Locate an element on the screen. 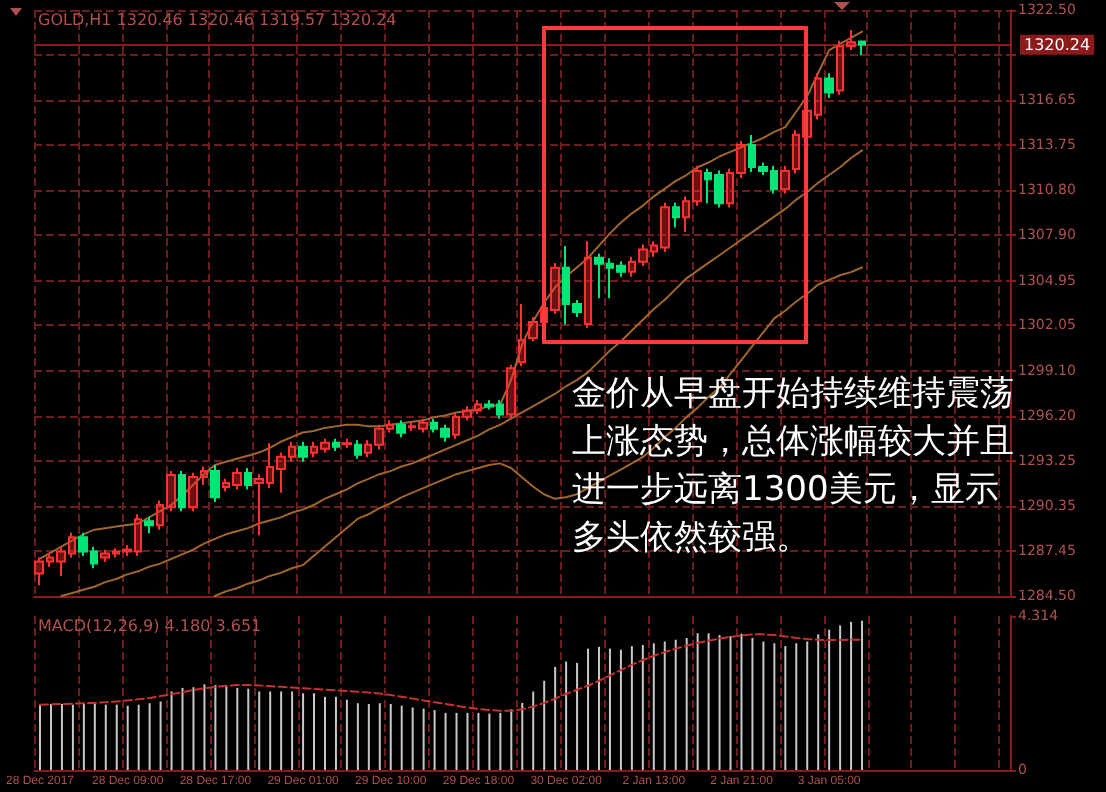 The image size is (1106, 792). line-series is located at coordinates (451, 672).